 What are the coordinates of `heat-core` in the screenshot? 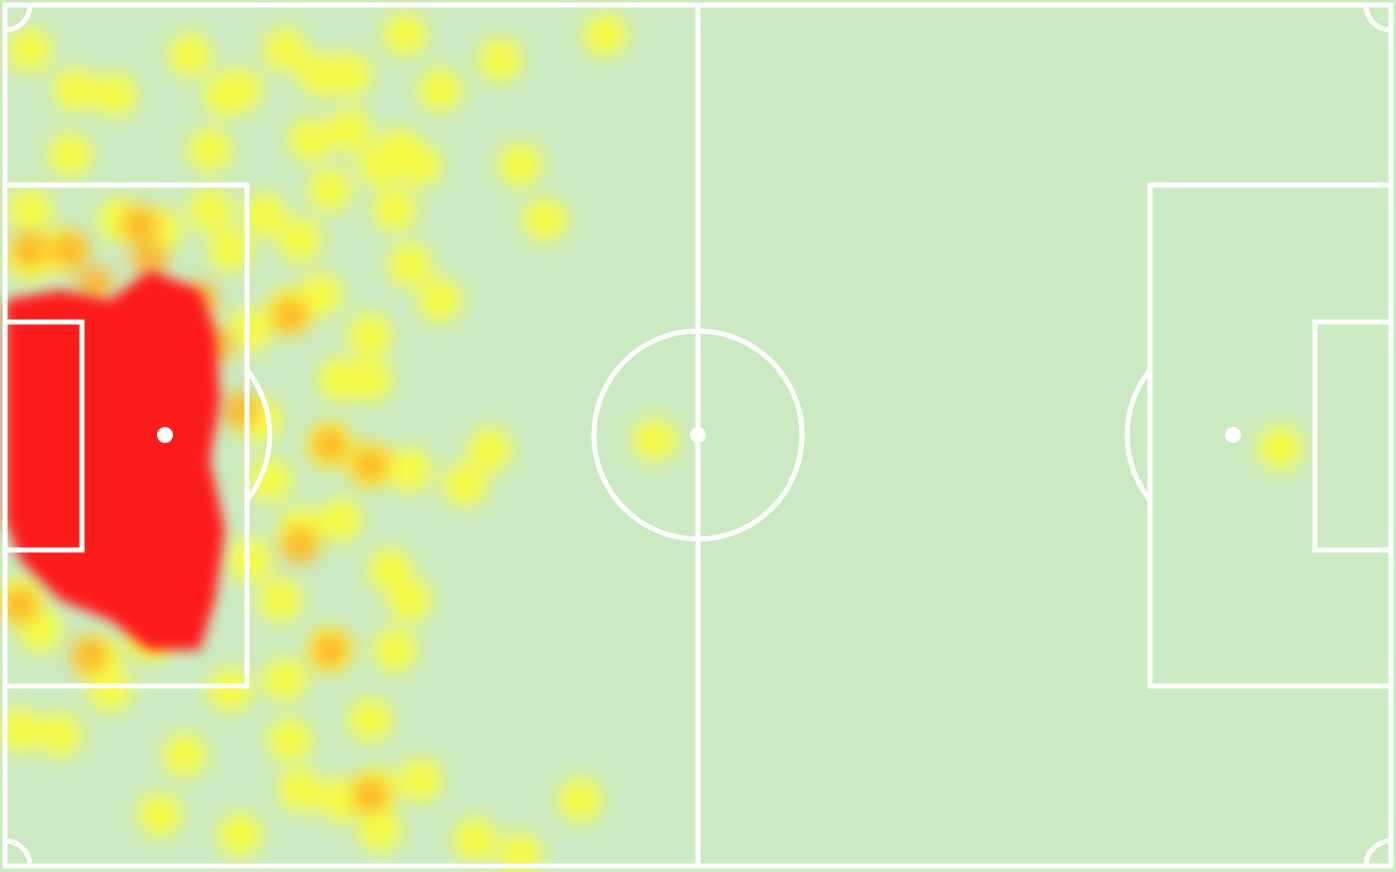 It's located at (115, 460).